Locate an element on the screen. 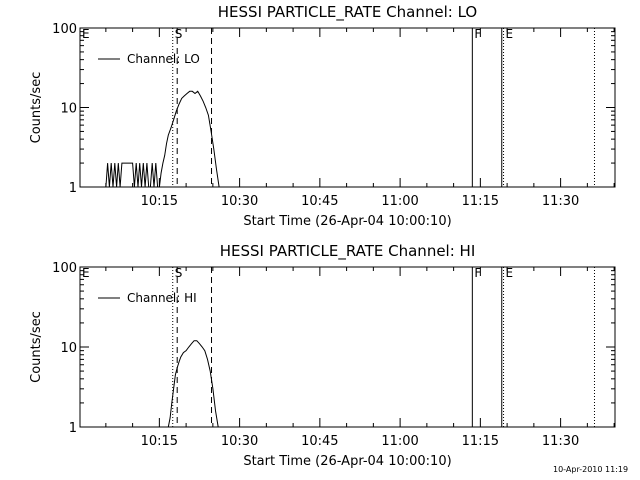 This screenshot has width=640, height=480. legend-label: Channel: HI is located at coordinates (162, 298).